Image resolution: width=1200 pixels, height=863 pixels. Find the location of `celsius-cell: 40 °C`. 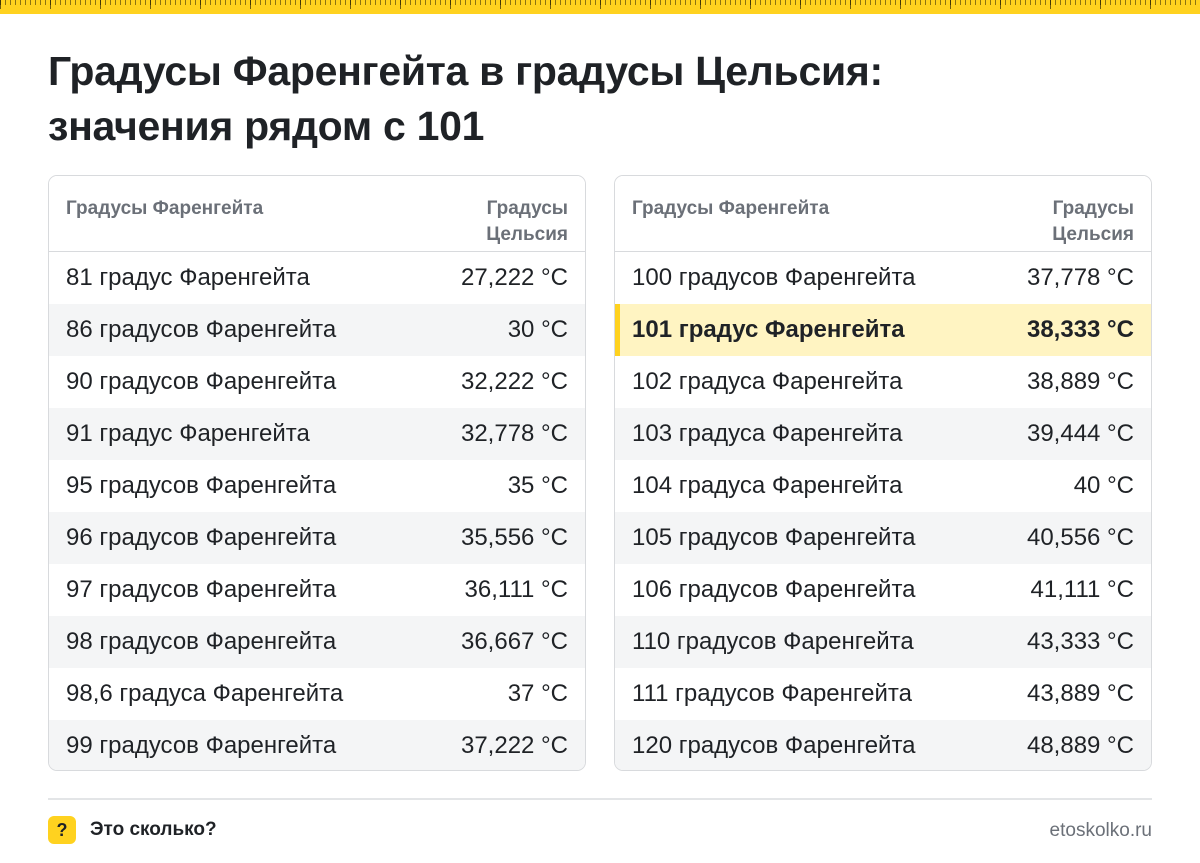

celsius-cell: 40 °C is located at coordinates (1103, 485).